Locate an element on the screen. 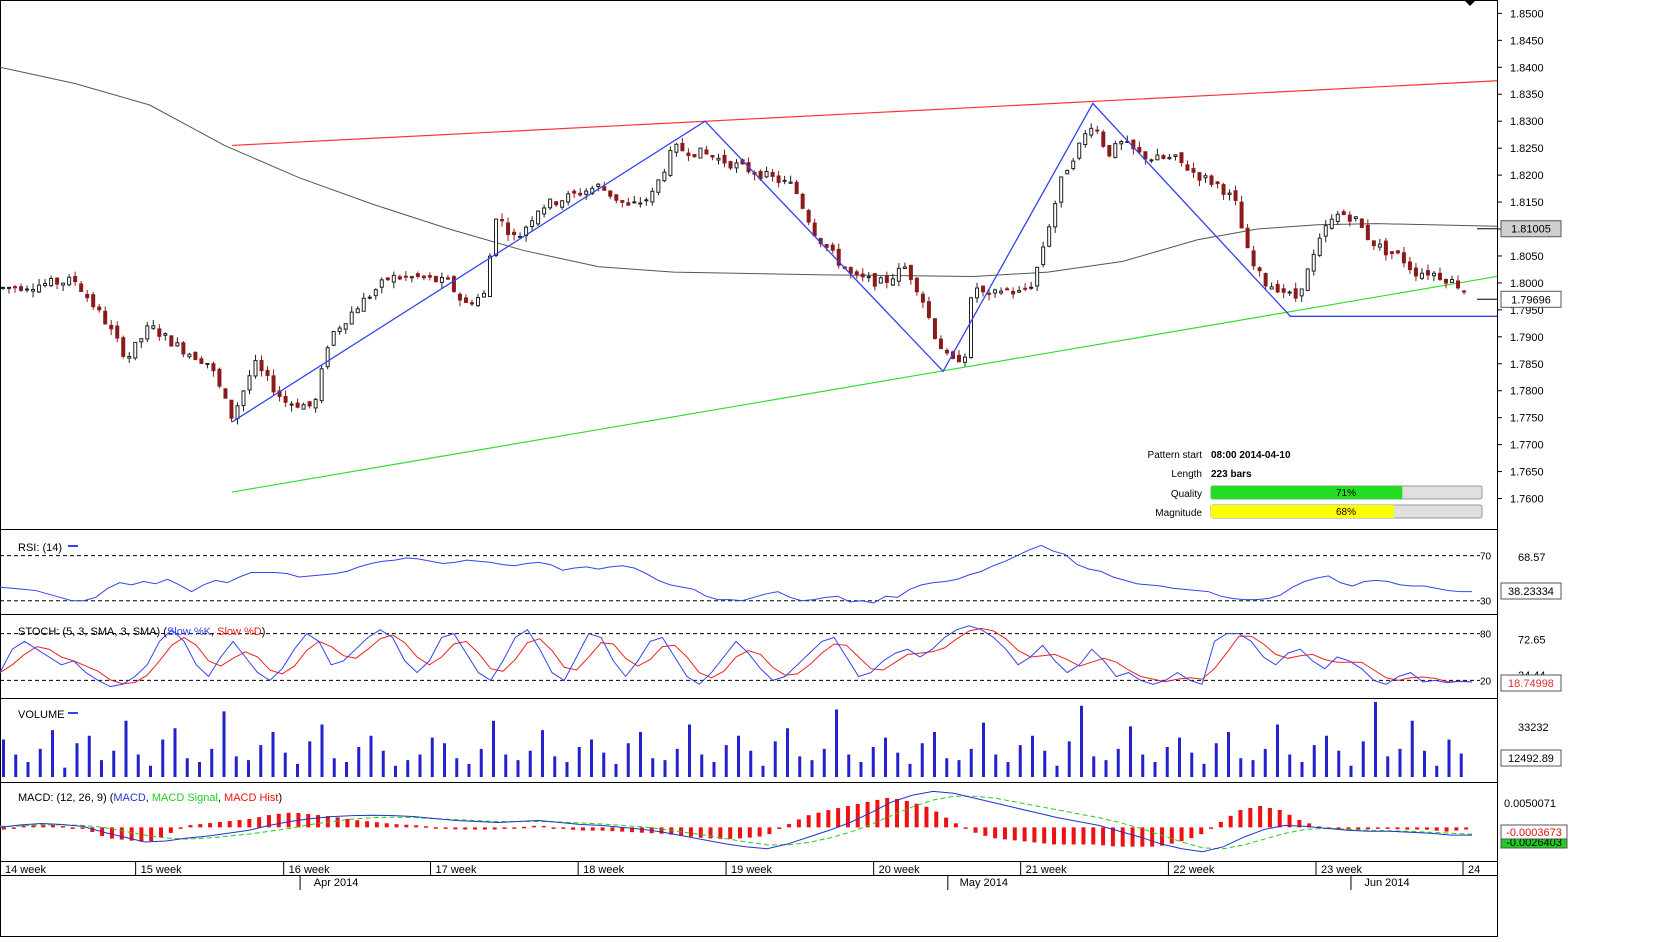 This screenshot has height=942, width=1655. stoch-current-box is located at coordinates (1531, 683).